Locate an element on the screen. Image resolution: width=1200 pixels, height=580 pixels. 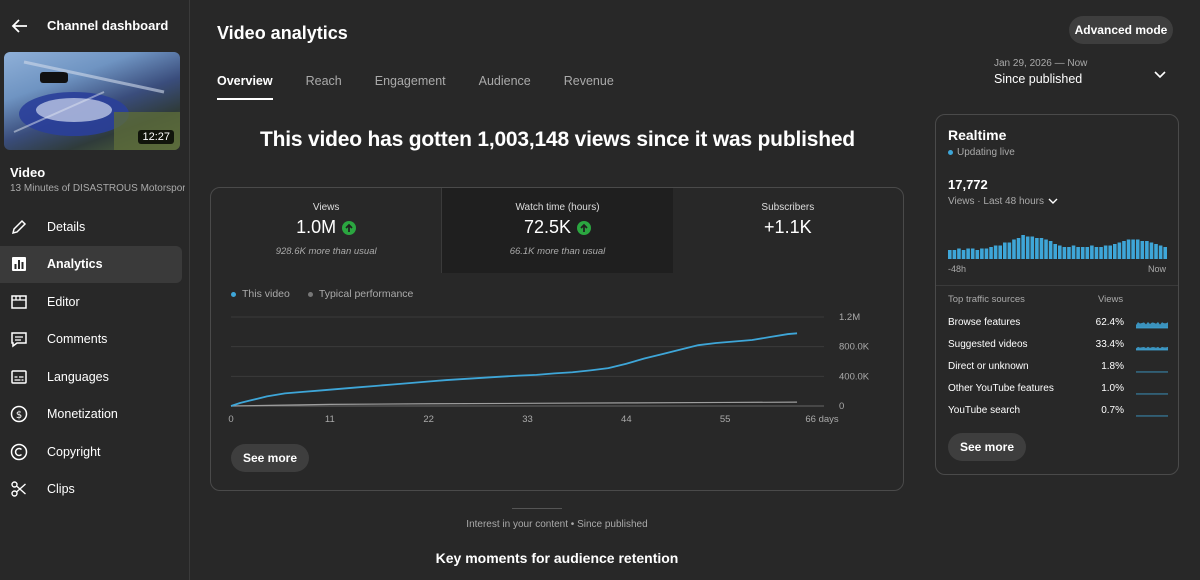
sidebar-item-clips: Clips is located at coordinates (91, 490).